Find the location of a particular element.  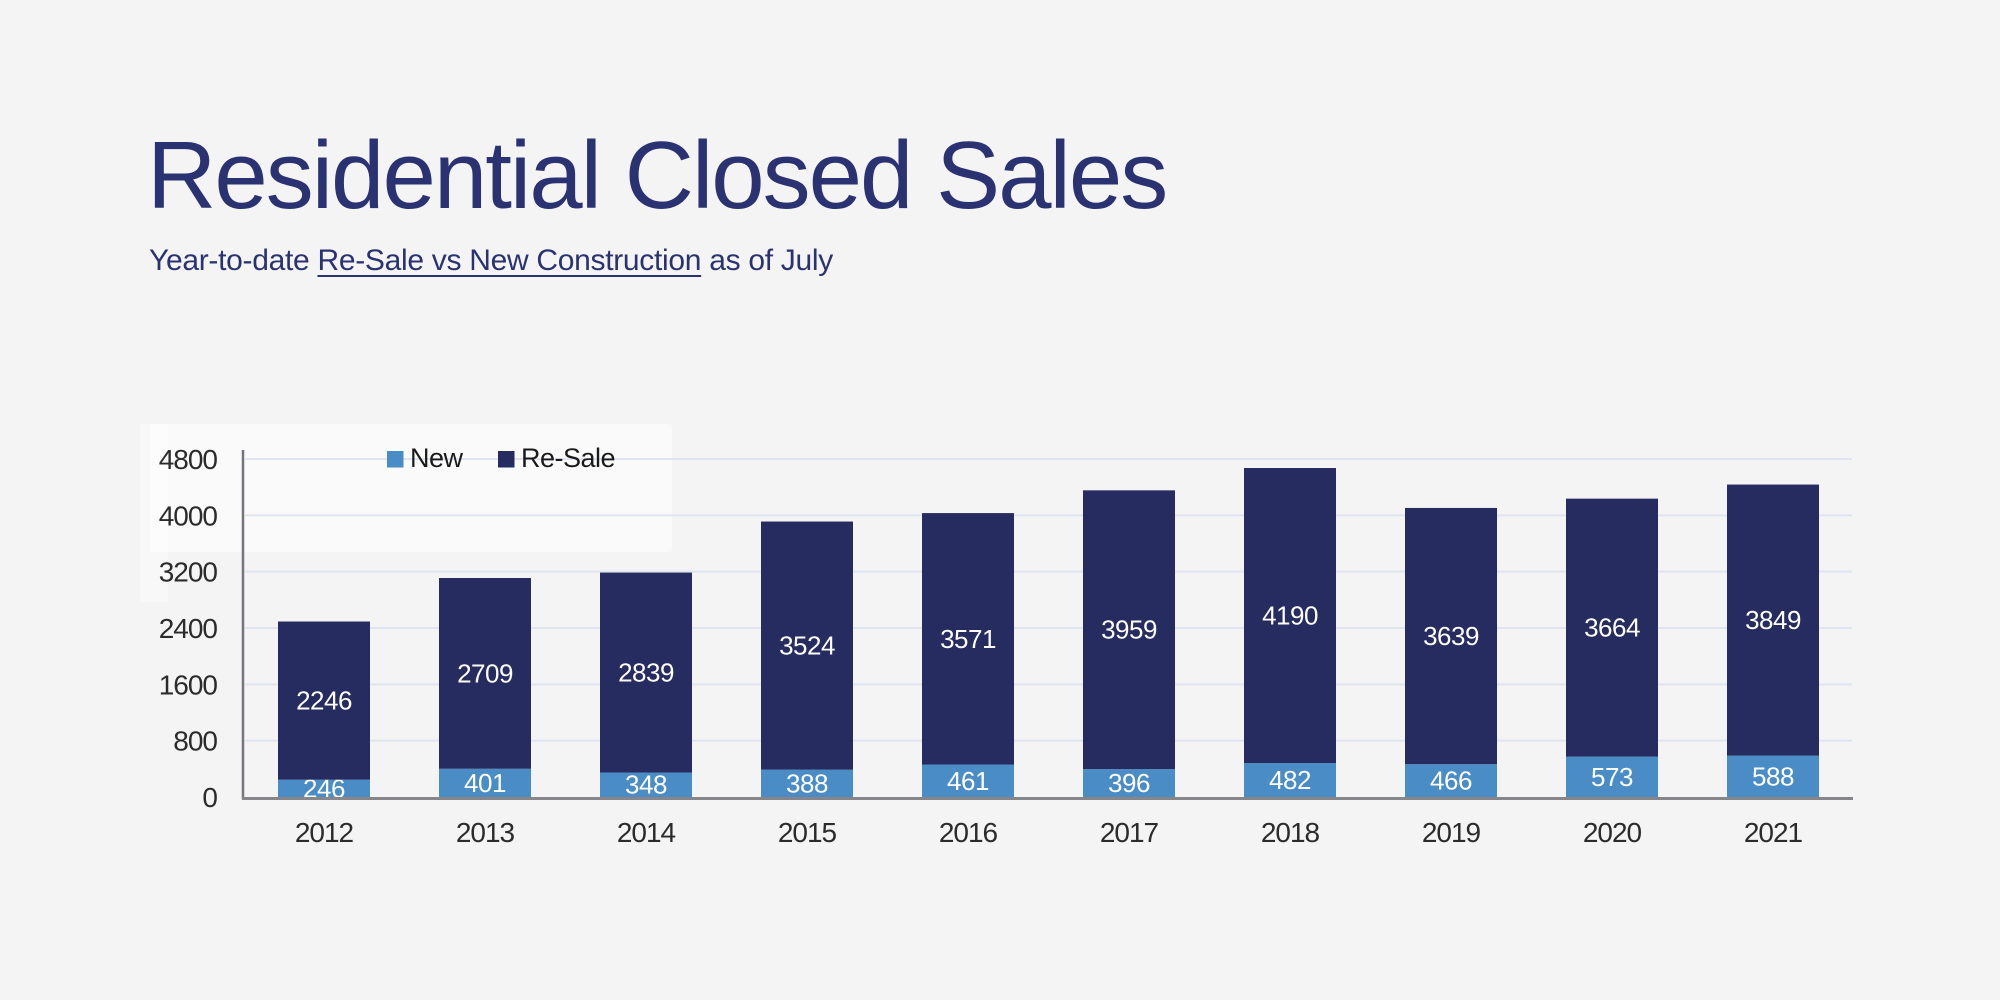

bar-group-2016: 461 3571 2016 is located at coordinates (968, 680).